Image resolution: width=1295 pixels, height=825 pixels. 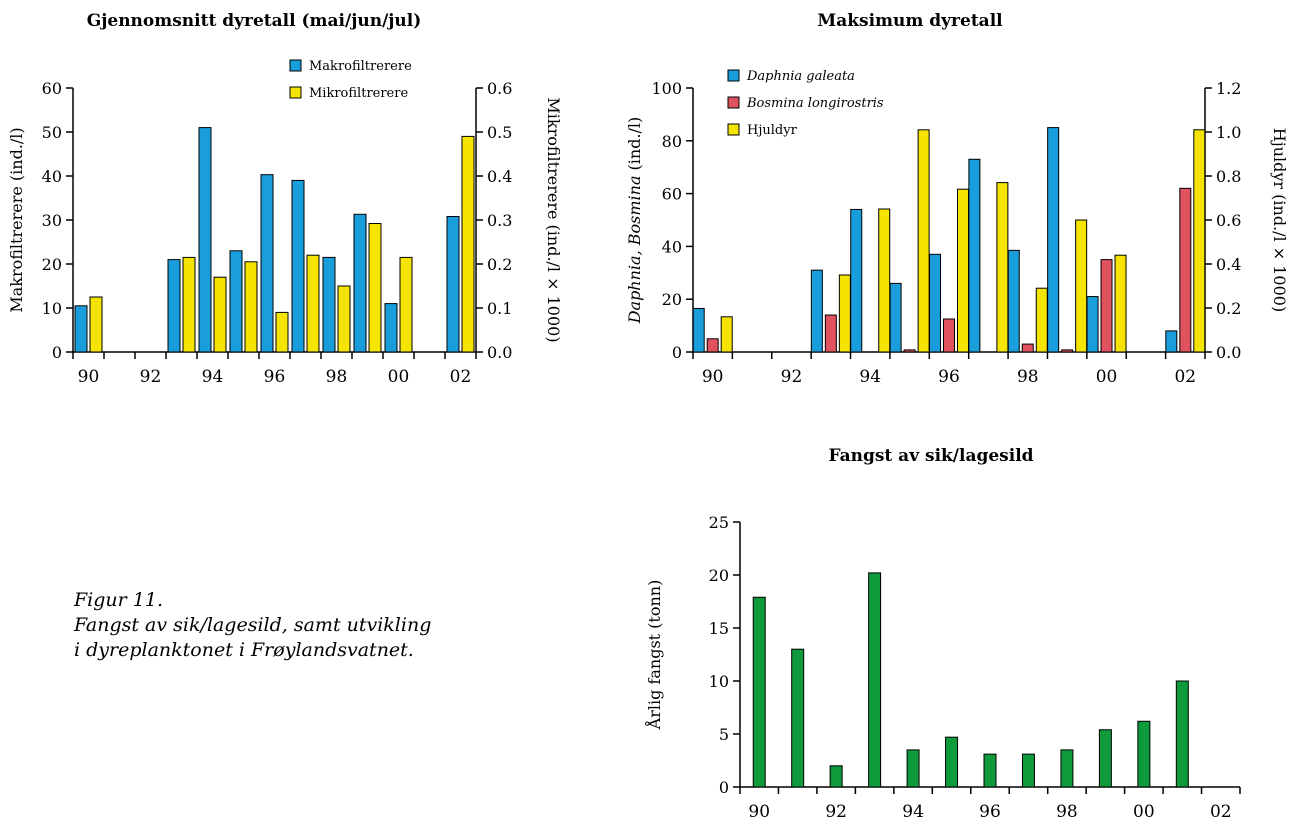 I want to click on chart-title: Fangst av sik/lagesild, so click(x=930, y=456).